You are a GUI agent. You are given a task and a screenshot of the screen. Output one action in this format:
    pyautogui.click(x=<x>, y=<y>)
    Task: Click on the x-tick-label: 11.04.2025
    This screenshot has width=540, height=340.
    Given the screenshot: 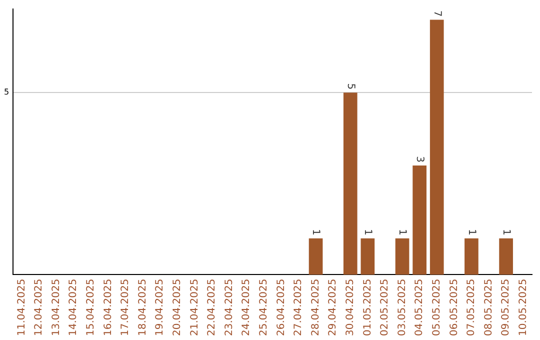 What is the action you would take?
    pyautogui.click(x=22, y=307)
    